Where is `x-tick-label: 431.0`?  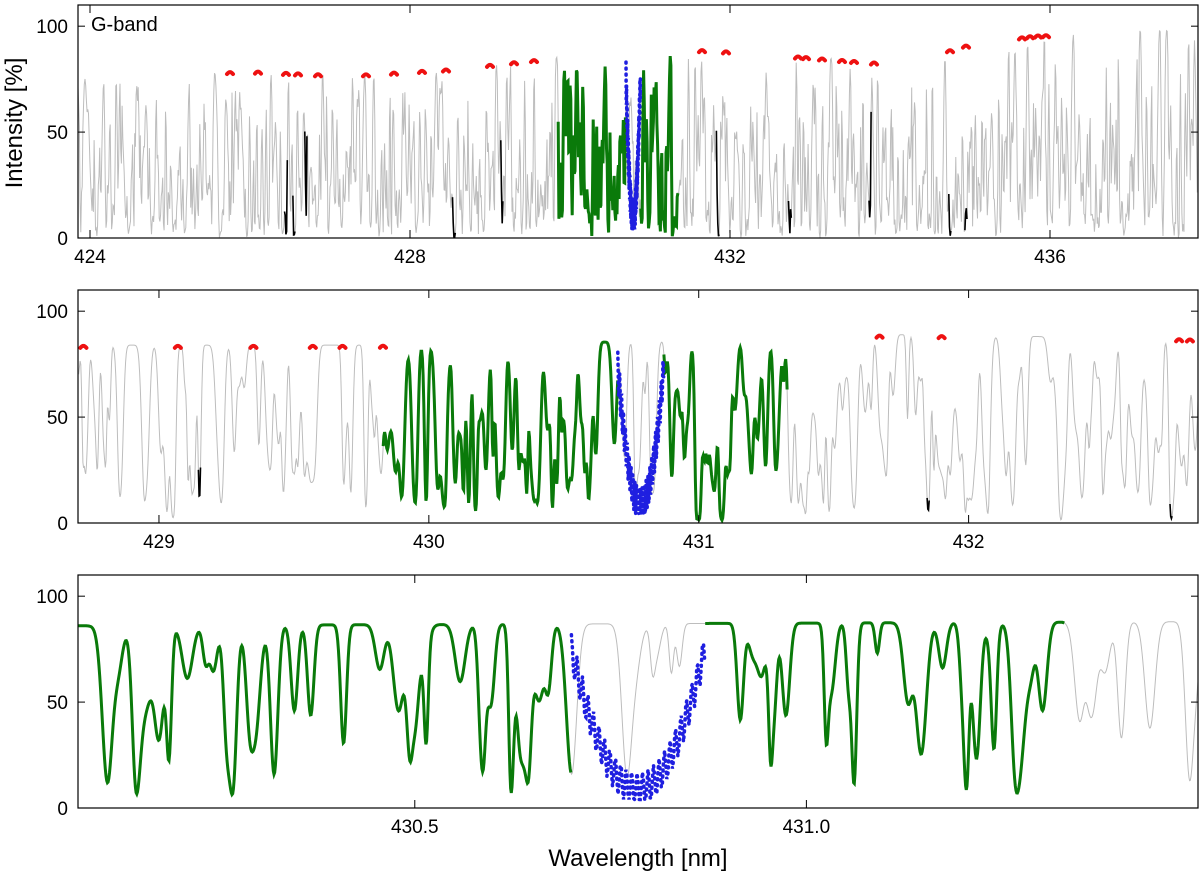 x-tick-label: 431.0 is located at coordinates (807, 827).